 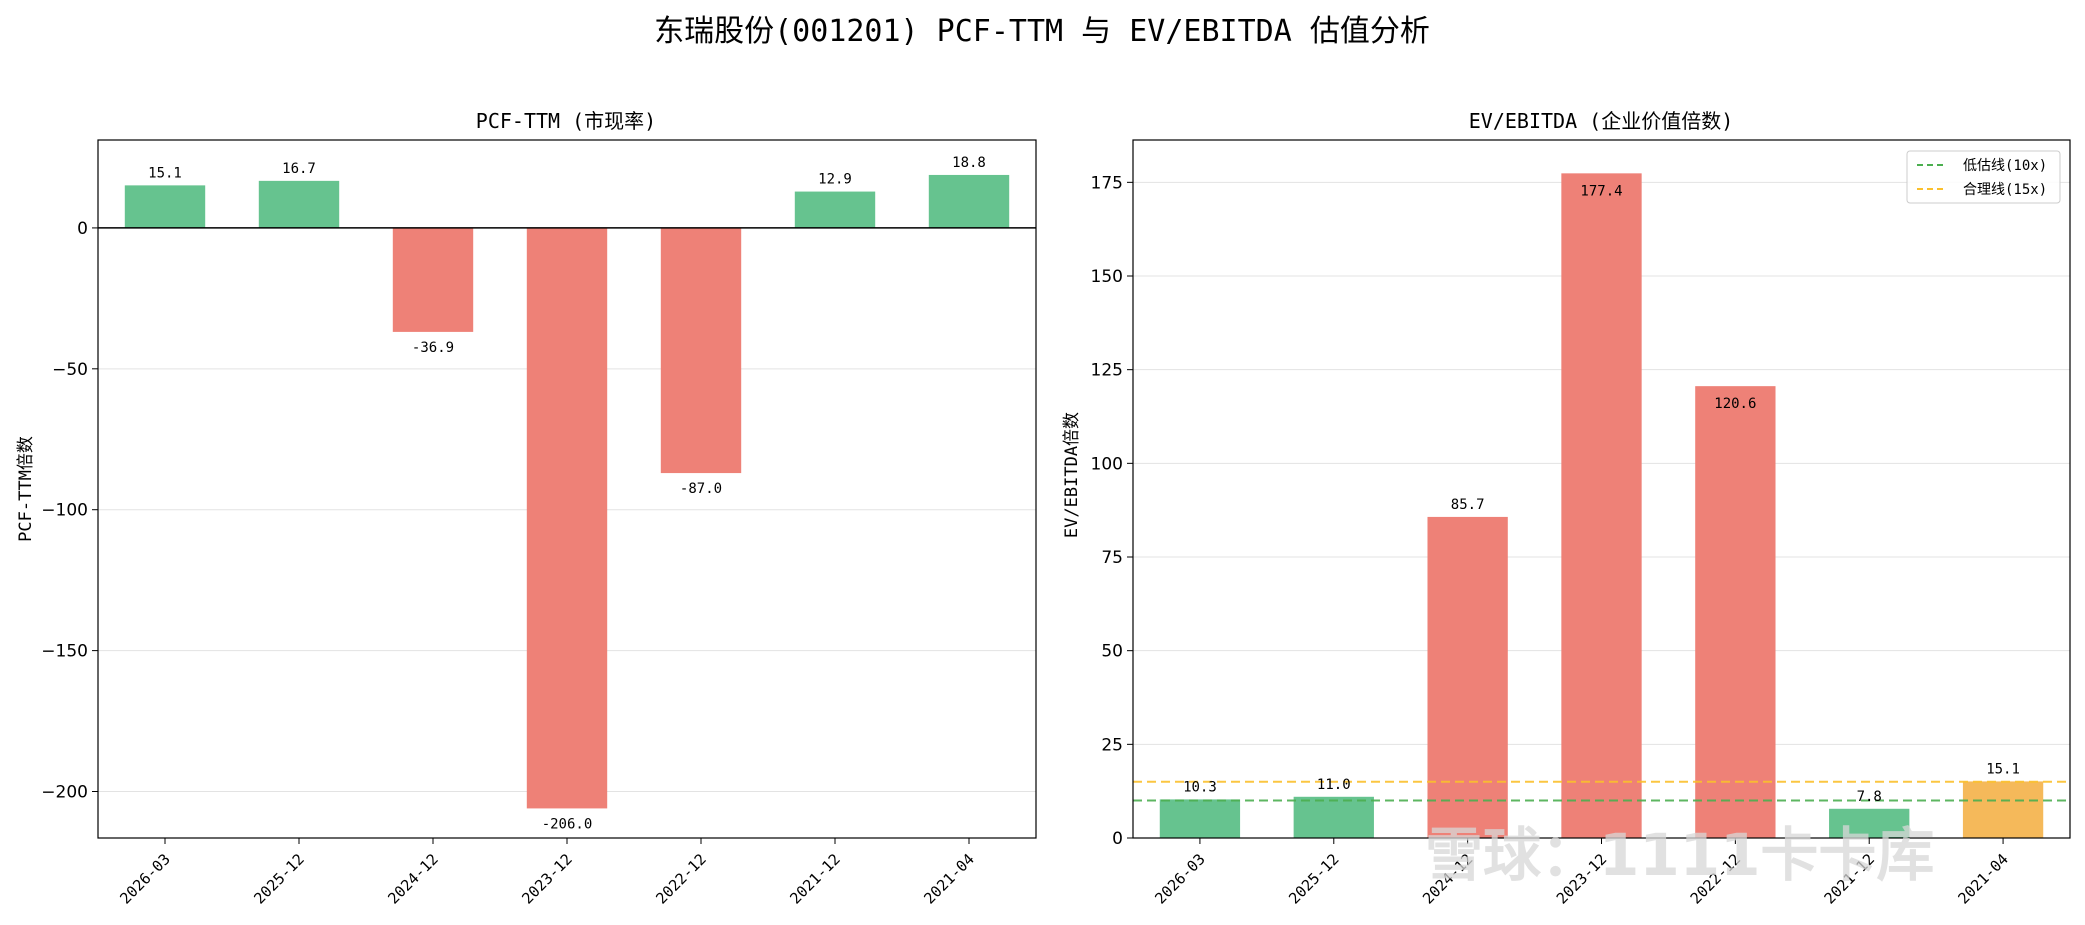 What do you see at coordinates (299, 169) in the screenshot?
I see `pcf-data-label: 16.7` at bounding box center [299, 169].